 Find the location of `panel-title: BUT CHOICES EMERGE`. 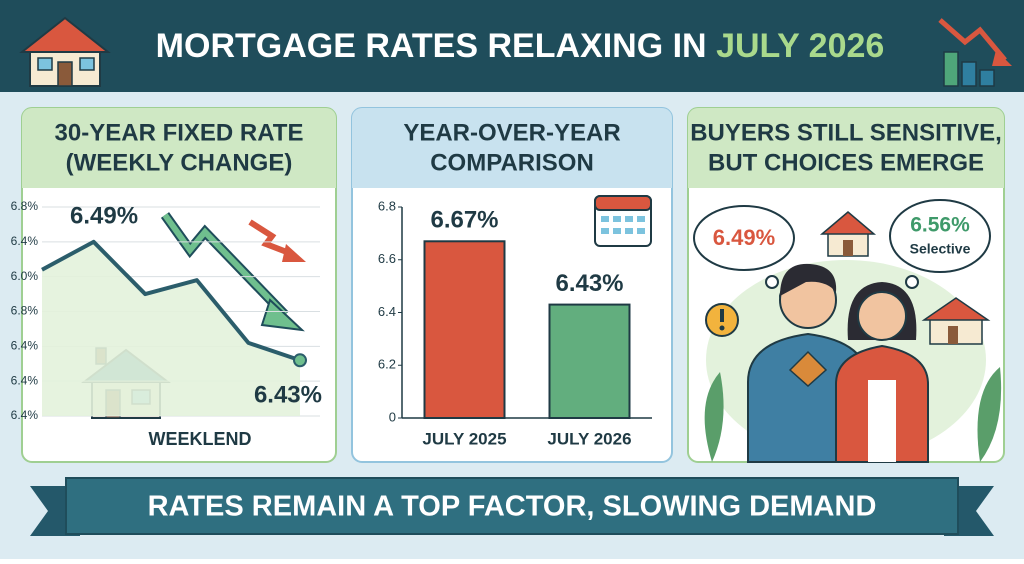

panel-title: BUT CHOICES EMERGE is located at coordinates (846, 162).